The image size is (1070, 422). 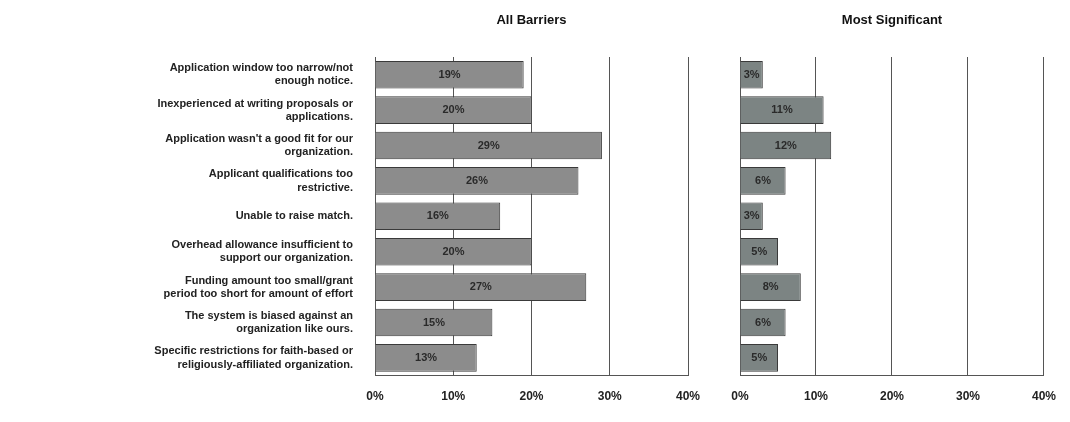 I want to click on data-label: 19%, so click(x=449, y=73).